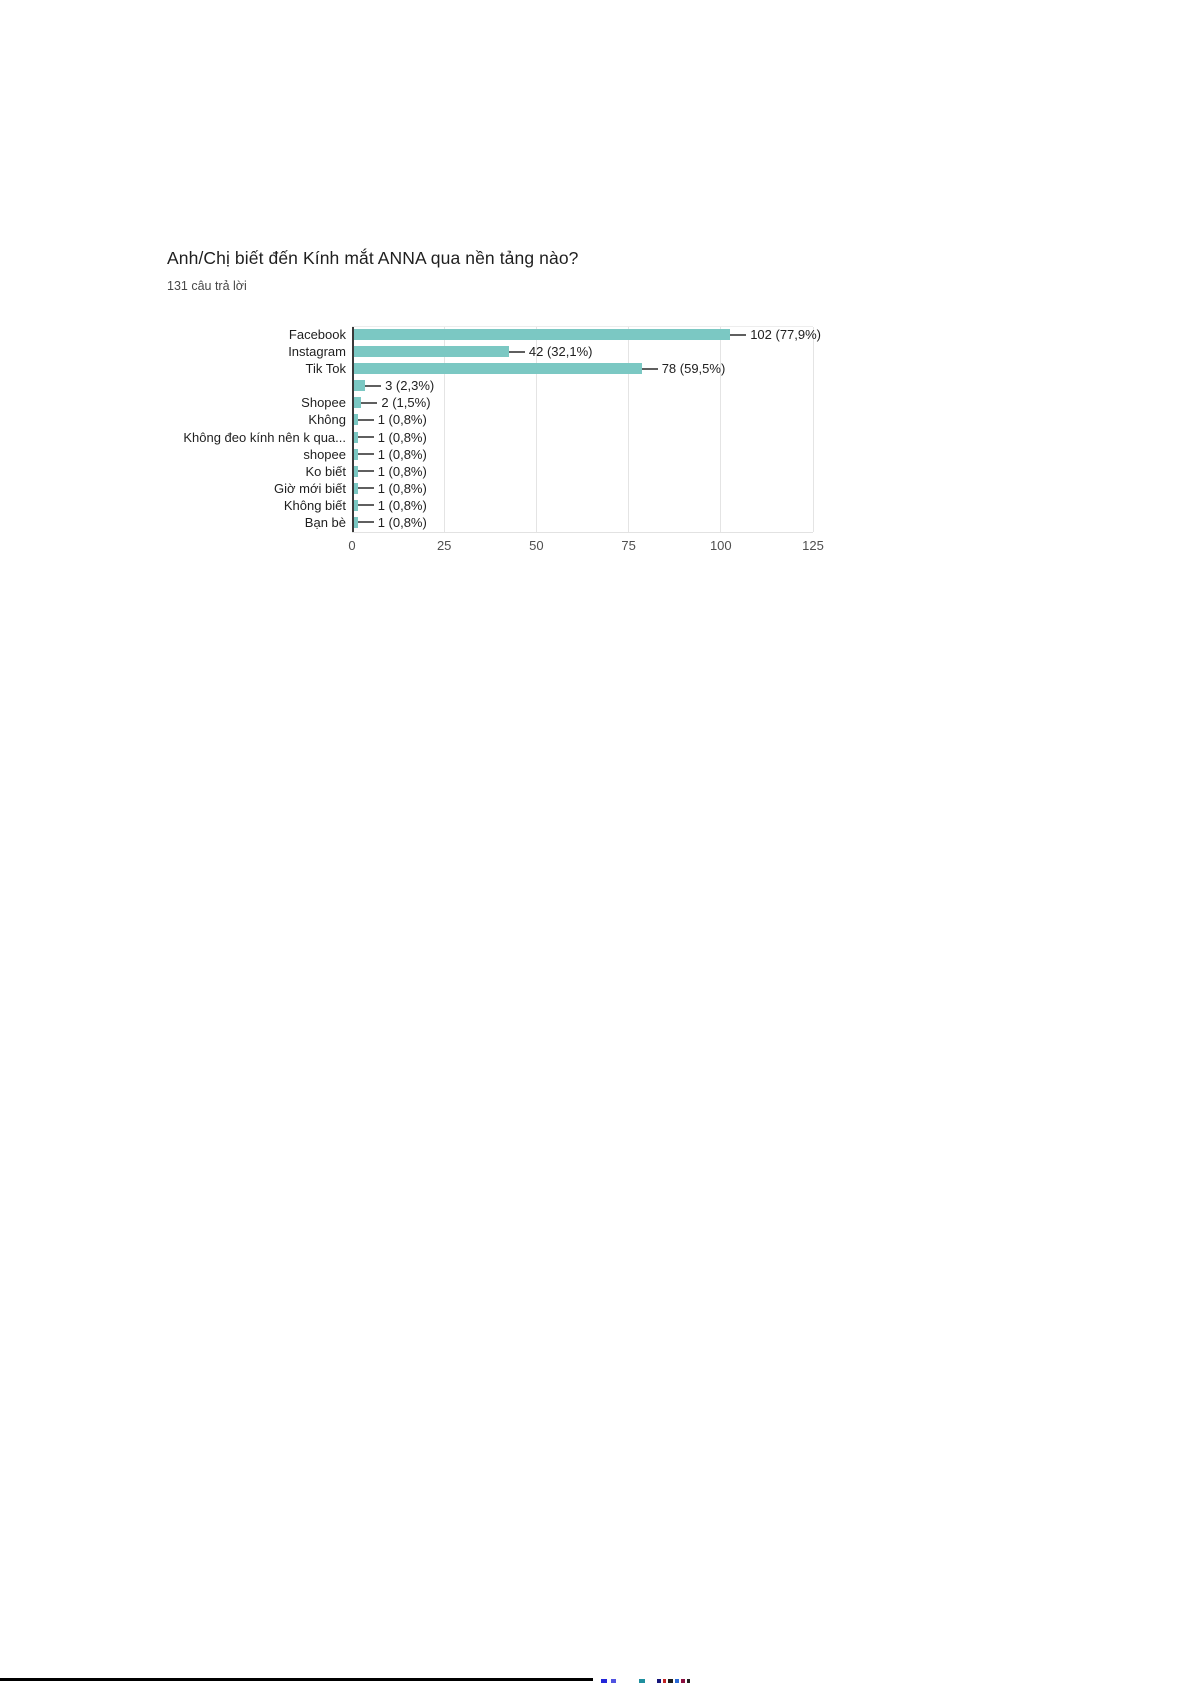  Describe the element at coordinates (786, 335) in the screenshot. I see `value-label: 102 (77,9%)` at that location.